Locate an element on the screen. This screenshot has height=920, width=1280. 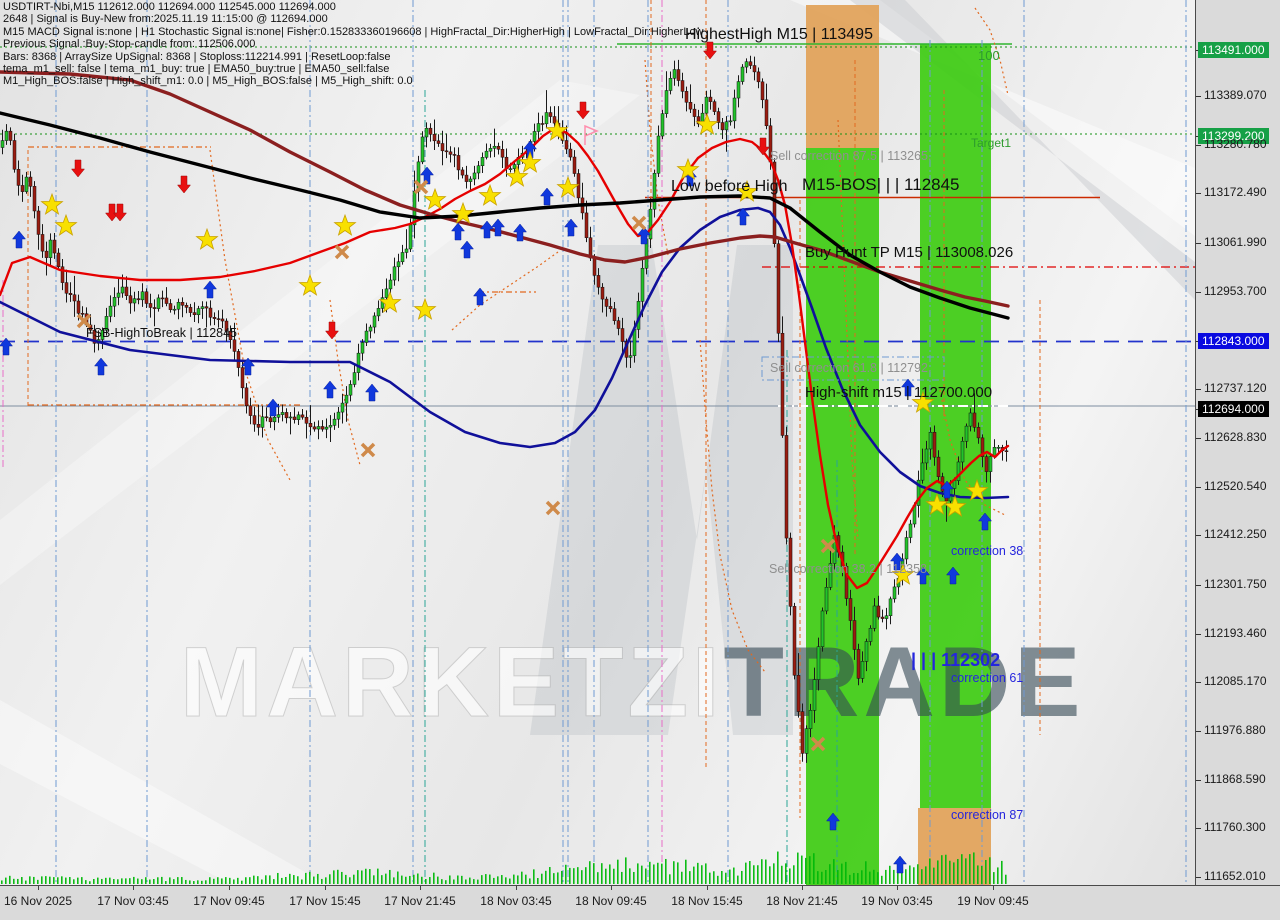
target1-label: Target1 is located at coordinates (991, 143).